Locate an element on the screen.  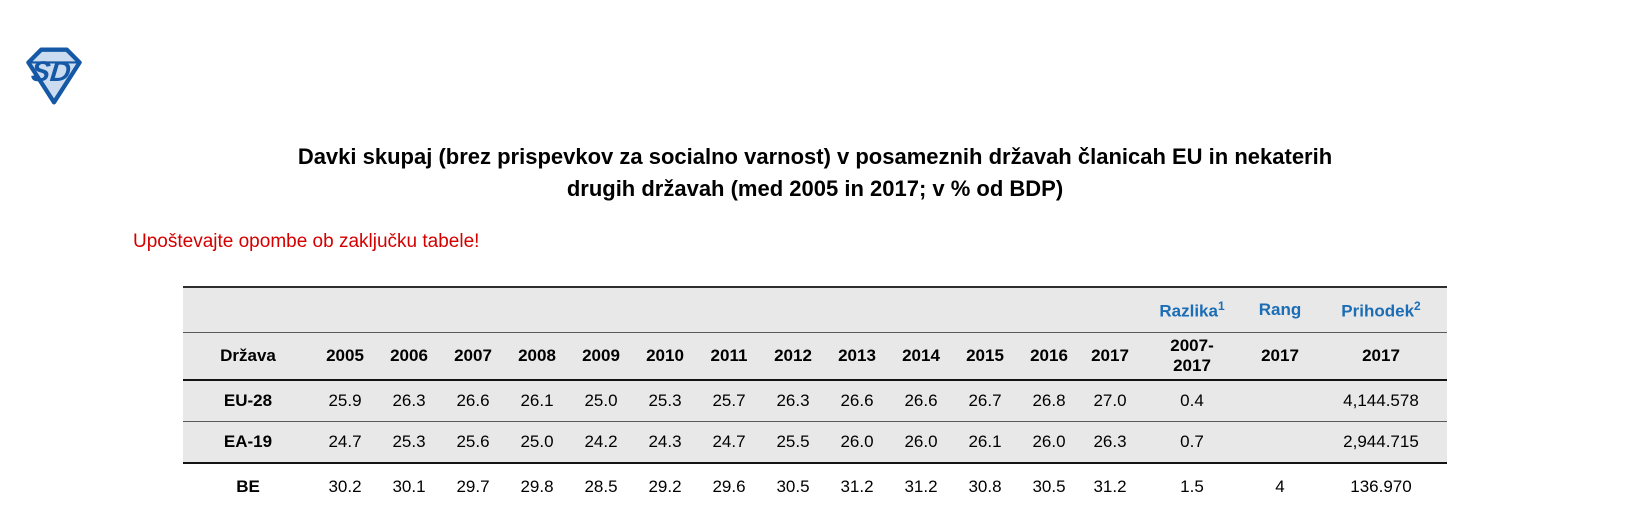
group-header-prihodek: Prihodek2 is located at coordinates (1381, 310).